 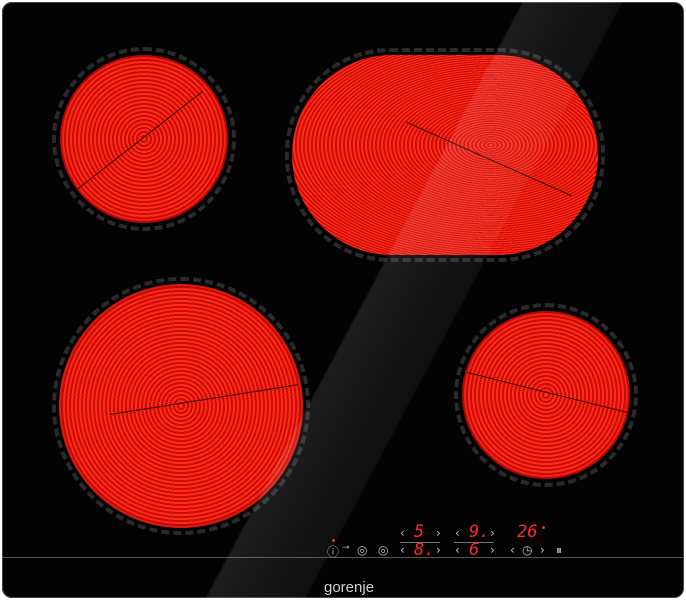 What do you see at coordinates (402, 533) in the screenshot?
I see `zone1-top-prev: ‹` at bounding box center [402, 533].